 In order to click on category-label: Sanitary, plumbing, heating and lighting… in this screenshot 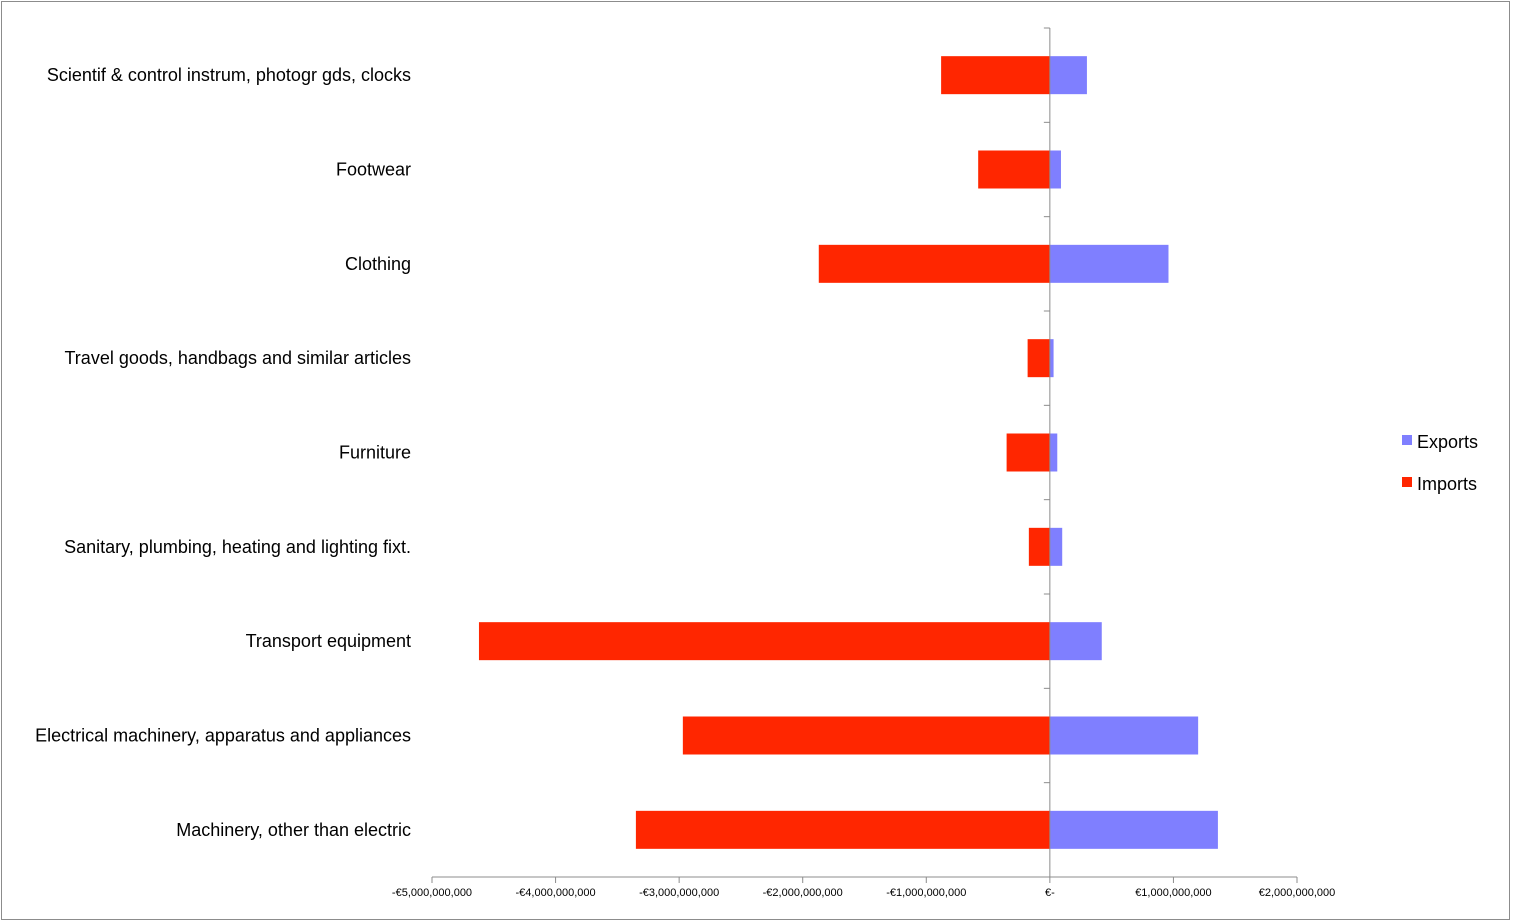, I will do `click(237, 547)`.